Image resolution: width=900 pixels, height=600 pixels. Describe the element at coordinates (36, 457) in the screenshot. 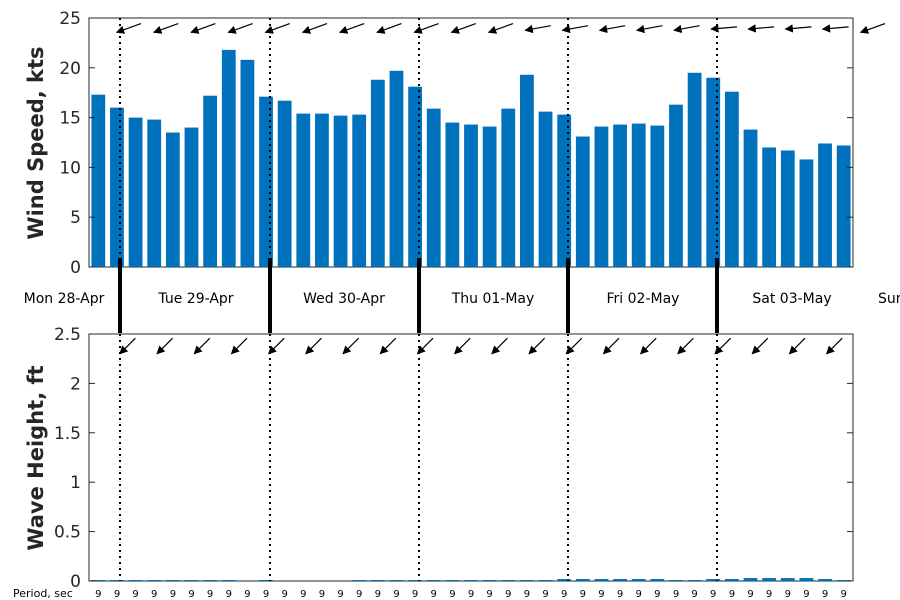

I see `wave-ylabel: Wave Height, ft` at that location.